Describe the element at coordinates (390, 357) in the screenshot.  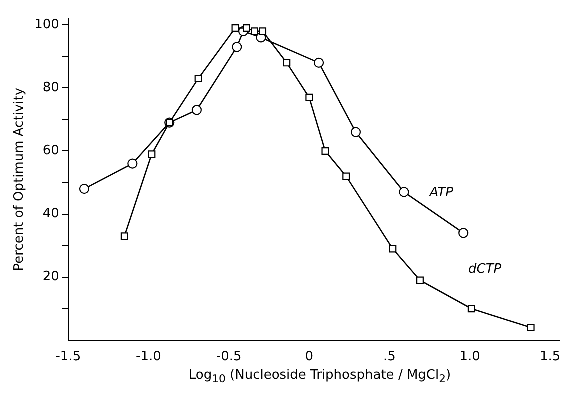
I see `x-tick-label: .5` at that location.